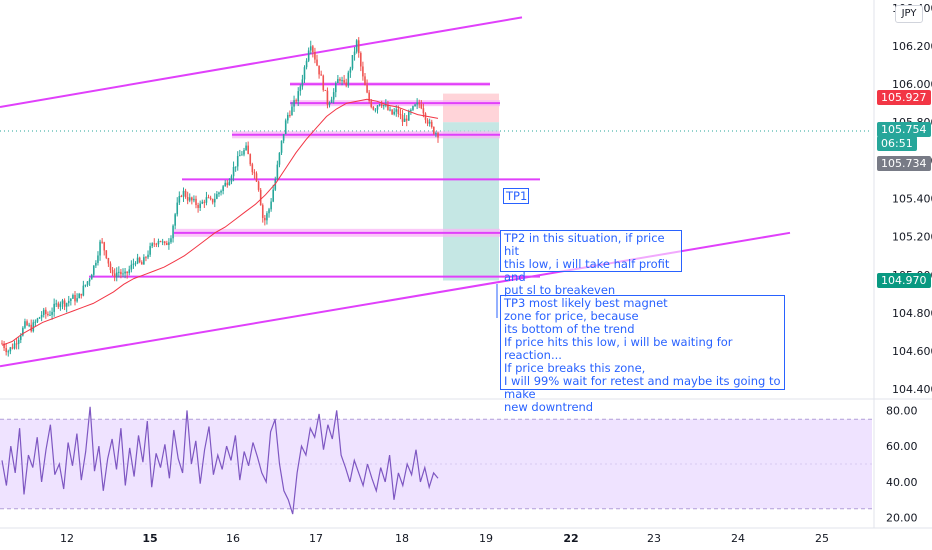 This screenshot has width=932, height=550. Describe the element at coordinates (316, 538) in the screenshot. I see `time-tick-label: 17` at that location.